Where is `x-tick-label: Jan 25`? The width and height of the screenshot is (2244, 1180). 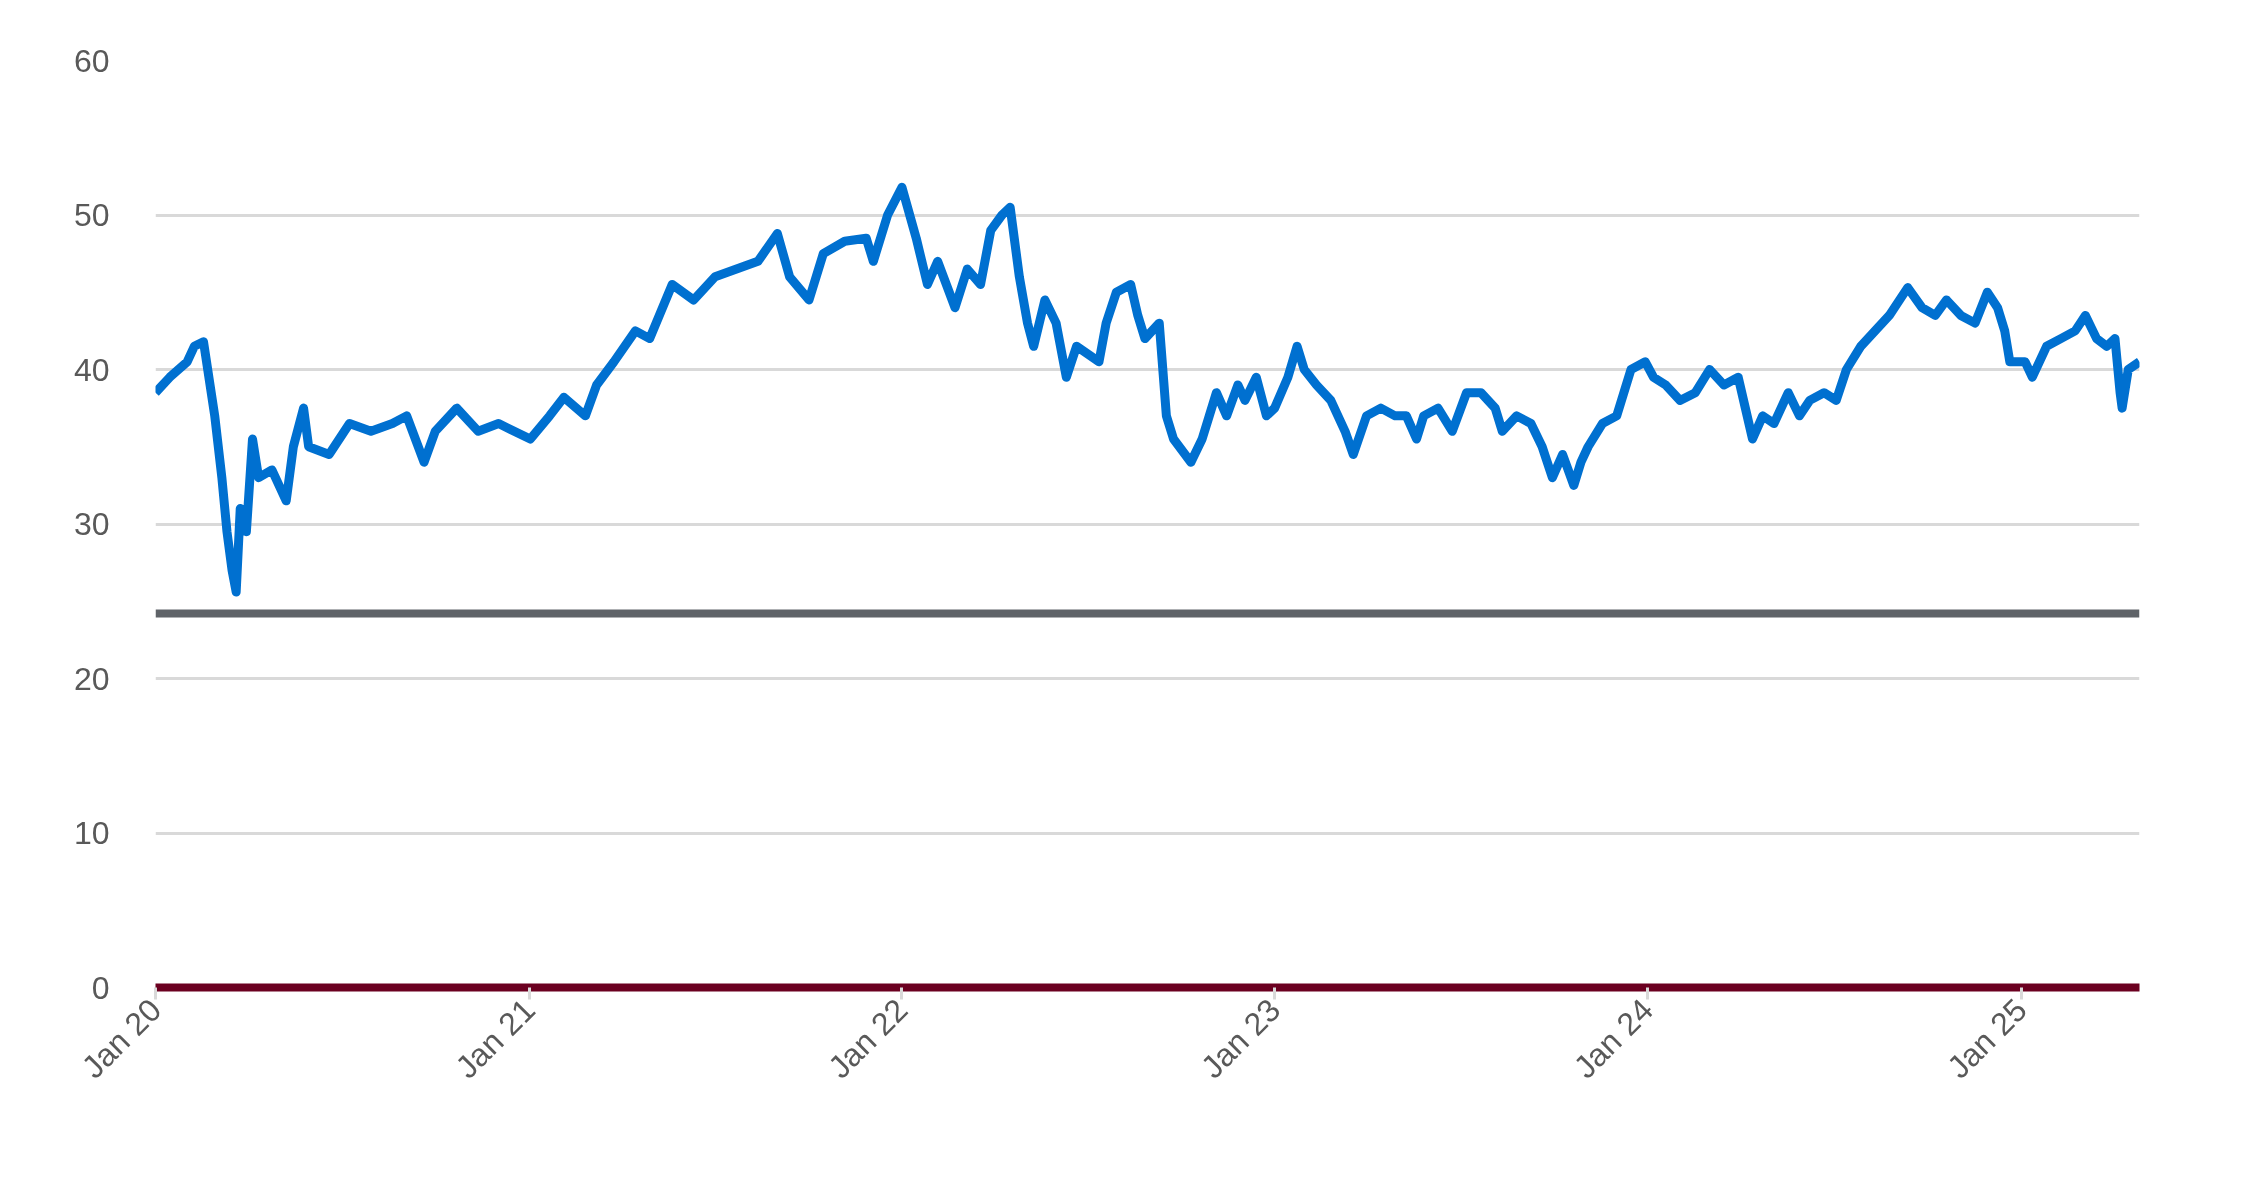
x-tick-label: Jan 25 is located at coordinates (1987, 1038).